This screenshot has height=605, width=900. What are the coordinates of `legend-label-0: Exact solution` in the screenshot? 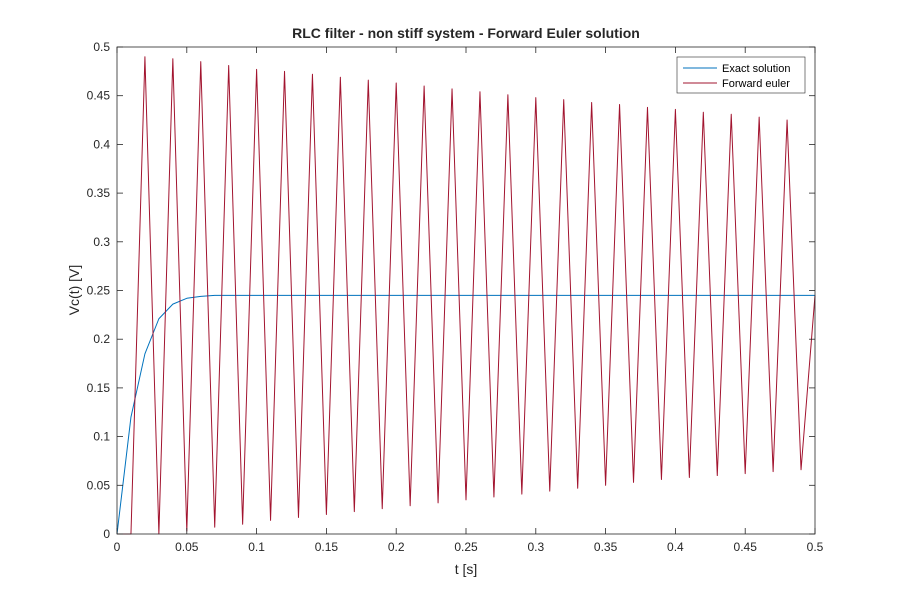 It's located at (756, 69).